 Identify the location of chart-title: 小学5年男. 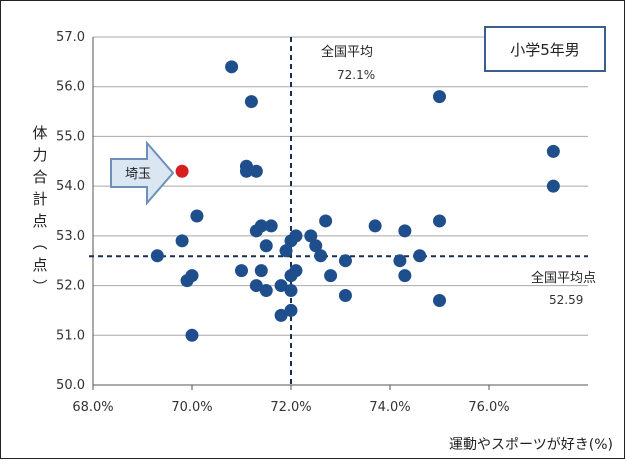
(545, 50).